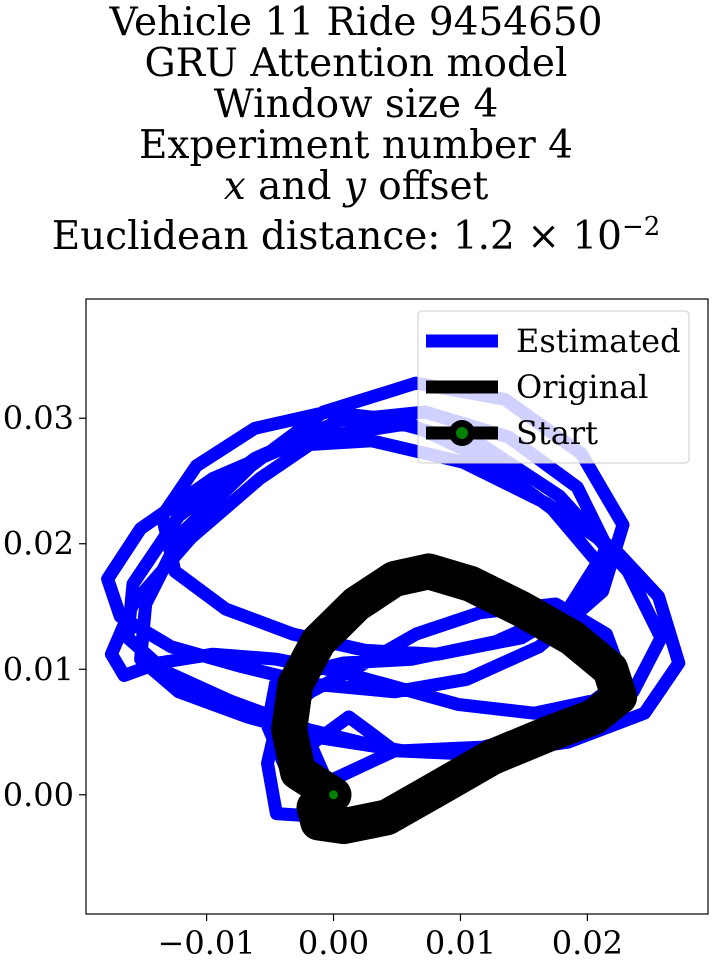 This screenshot has width=712, height=961. I want to click on x-tick-label: 0.00, so click(333, 942).